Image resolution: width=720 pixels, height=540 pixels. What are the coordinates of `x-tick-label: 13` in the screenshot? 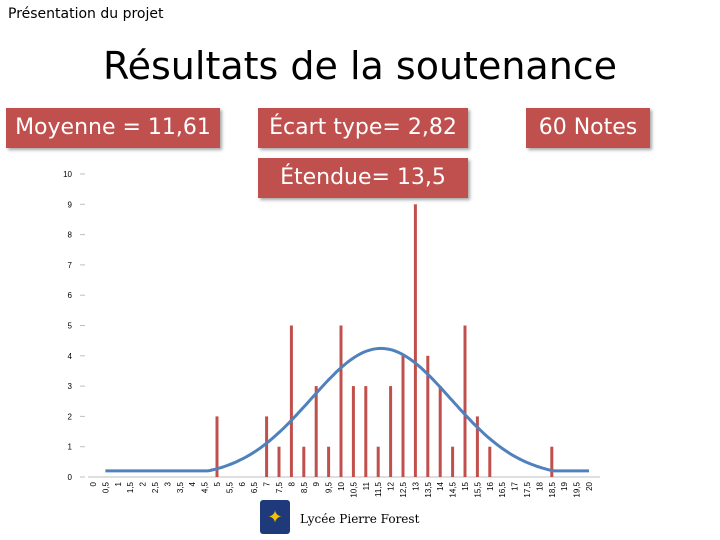 It's located at (415, 485).